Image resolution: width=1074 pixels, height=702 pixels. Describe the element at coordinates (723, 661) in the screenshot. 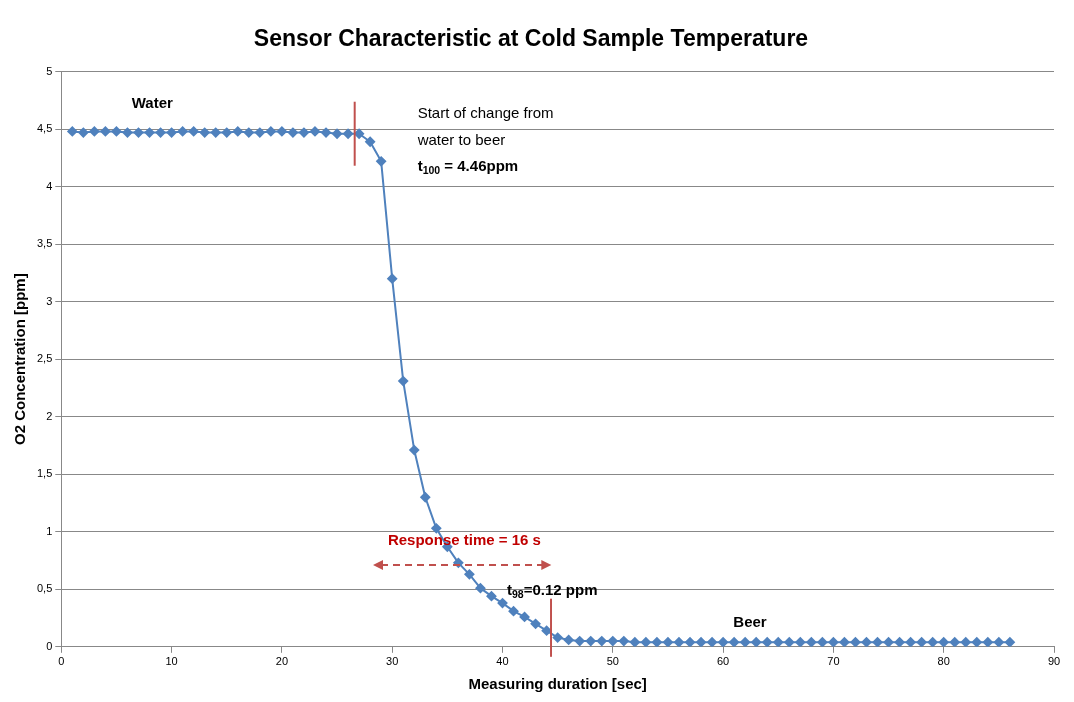

I see `x-tick-label: 60` at that location.